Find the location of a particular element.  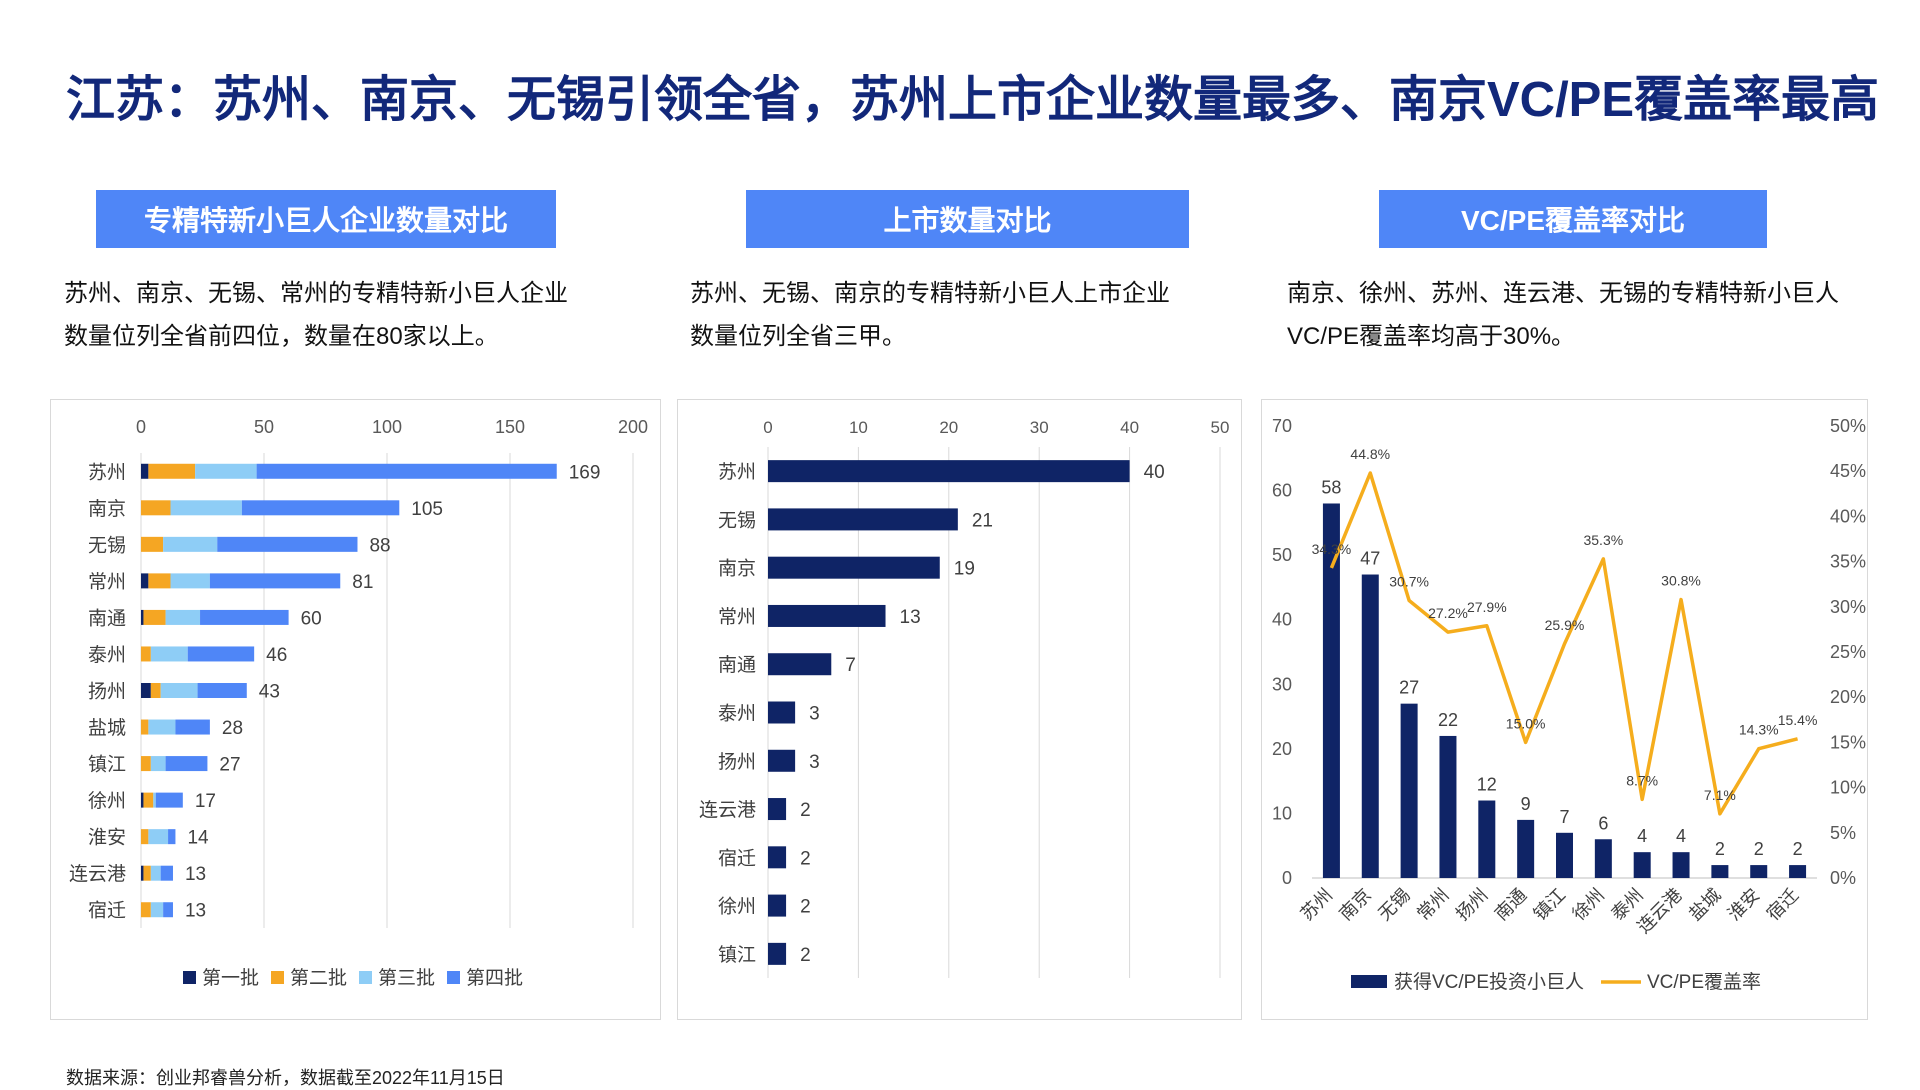

bar-data-label: 9 is located at coordinates (1526, 804).